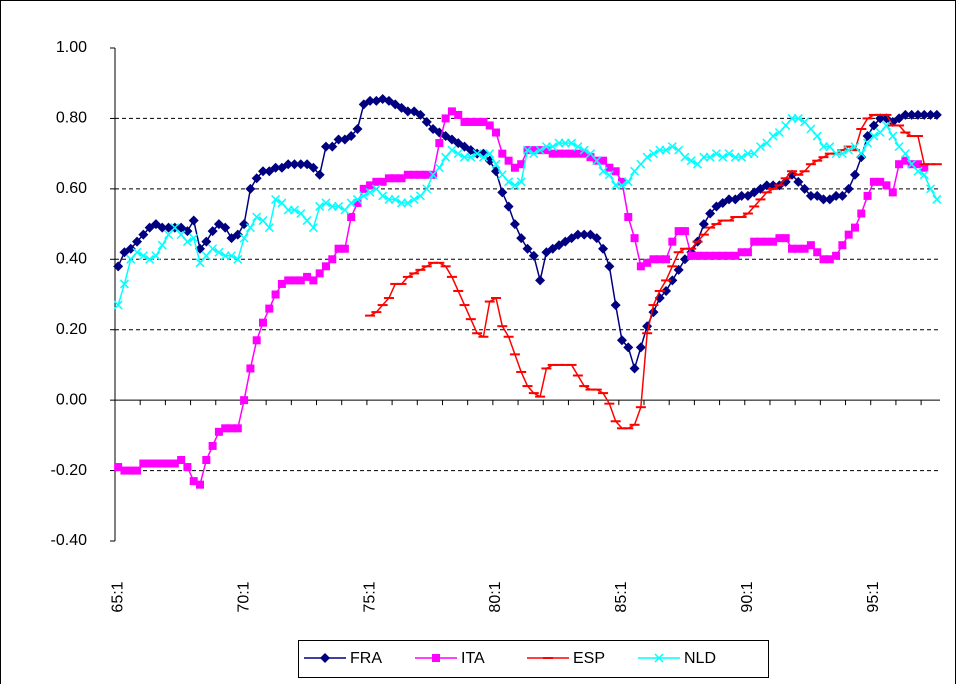  Describe the element at coordinates (436, 658) in the screenshot. I see `legend-marker` at that location.